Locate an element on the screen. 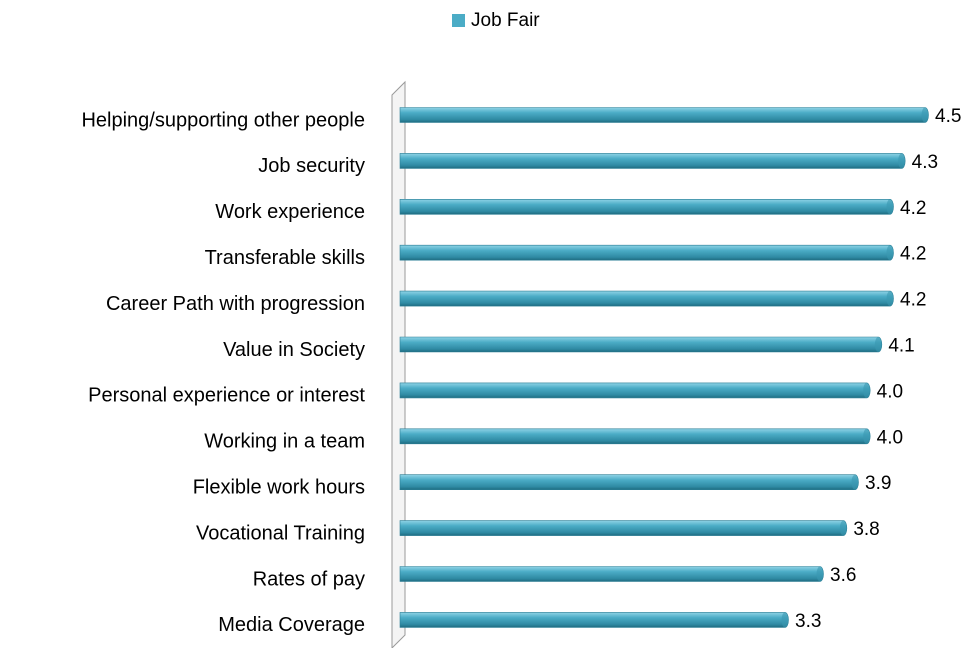  y-tick-label: Helping/supporting other people is located at coordinates (223, 120).